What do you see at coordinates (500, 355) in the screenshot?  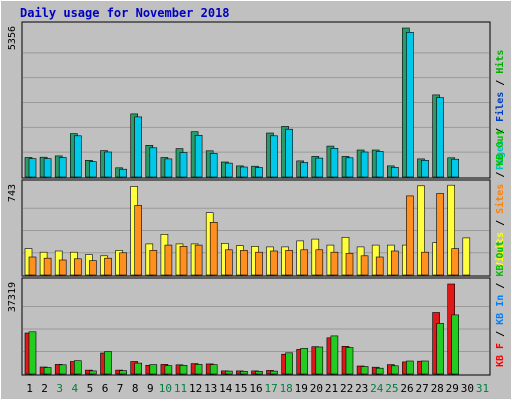 I see `legend-kb-f: KB F` at bounding box center [500, 355].